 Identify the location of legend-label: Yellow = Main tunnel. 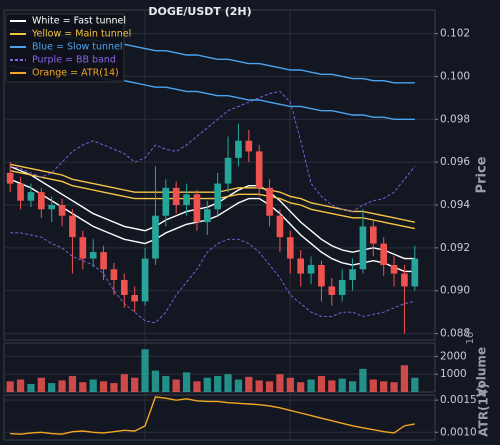
(81, 34).